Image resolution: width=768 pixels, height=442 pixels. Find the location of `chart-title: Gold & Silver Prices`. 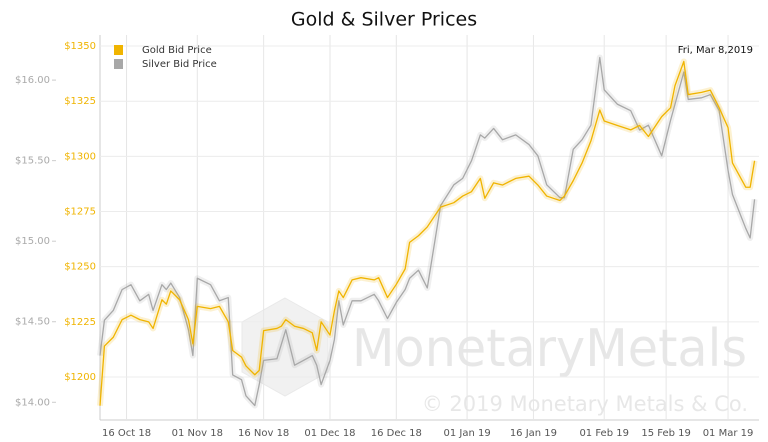

chart-title: Gold & Silver Prices is located at coordinates (384, 20).